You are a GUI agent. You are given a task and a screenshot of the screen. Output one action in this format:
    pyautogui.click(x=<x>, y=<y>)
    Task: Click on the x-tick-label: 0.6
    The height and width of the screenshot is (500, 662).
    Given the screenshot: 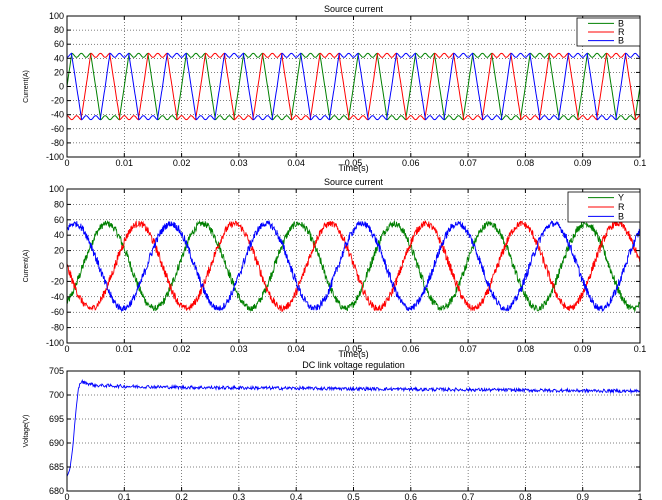 What is the action you would take?
    pyautogui.click(x=411, y=496)
    